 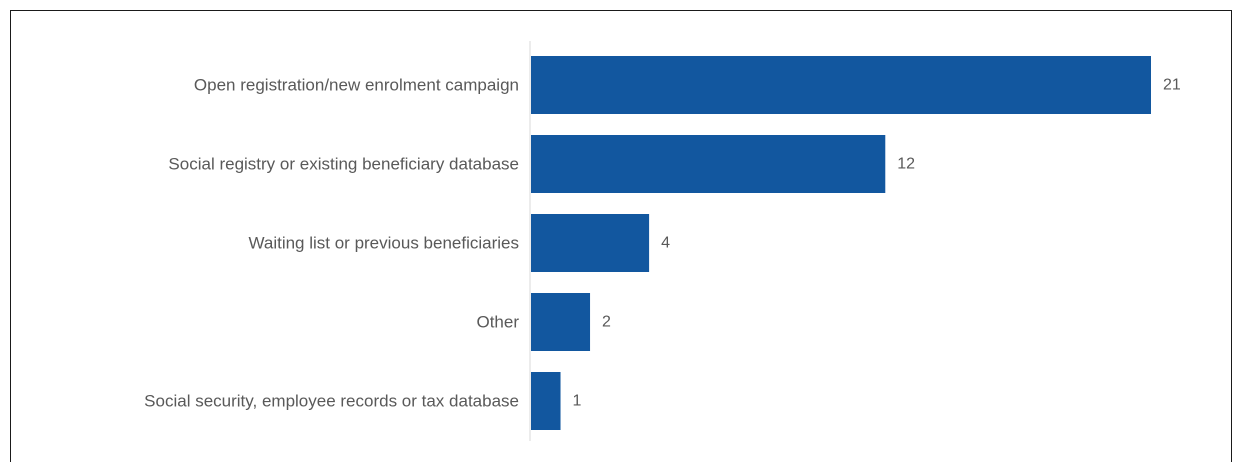 What do you see at coordinates (665, 243) in the screenshot?
I see `data-label: 4` at bounding box center [665, 243].